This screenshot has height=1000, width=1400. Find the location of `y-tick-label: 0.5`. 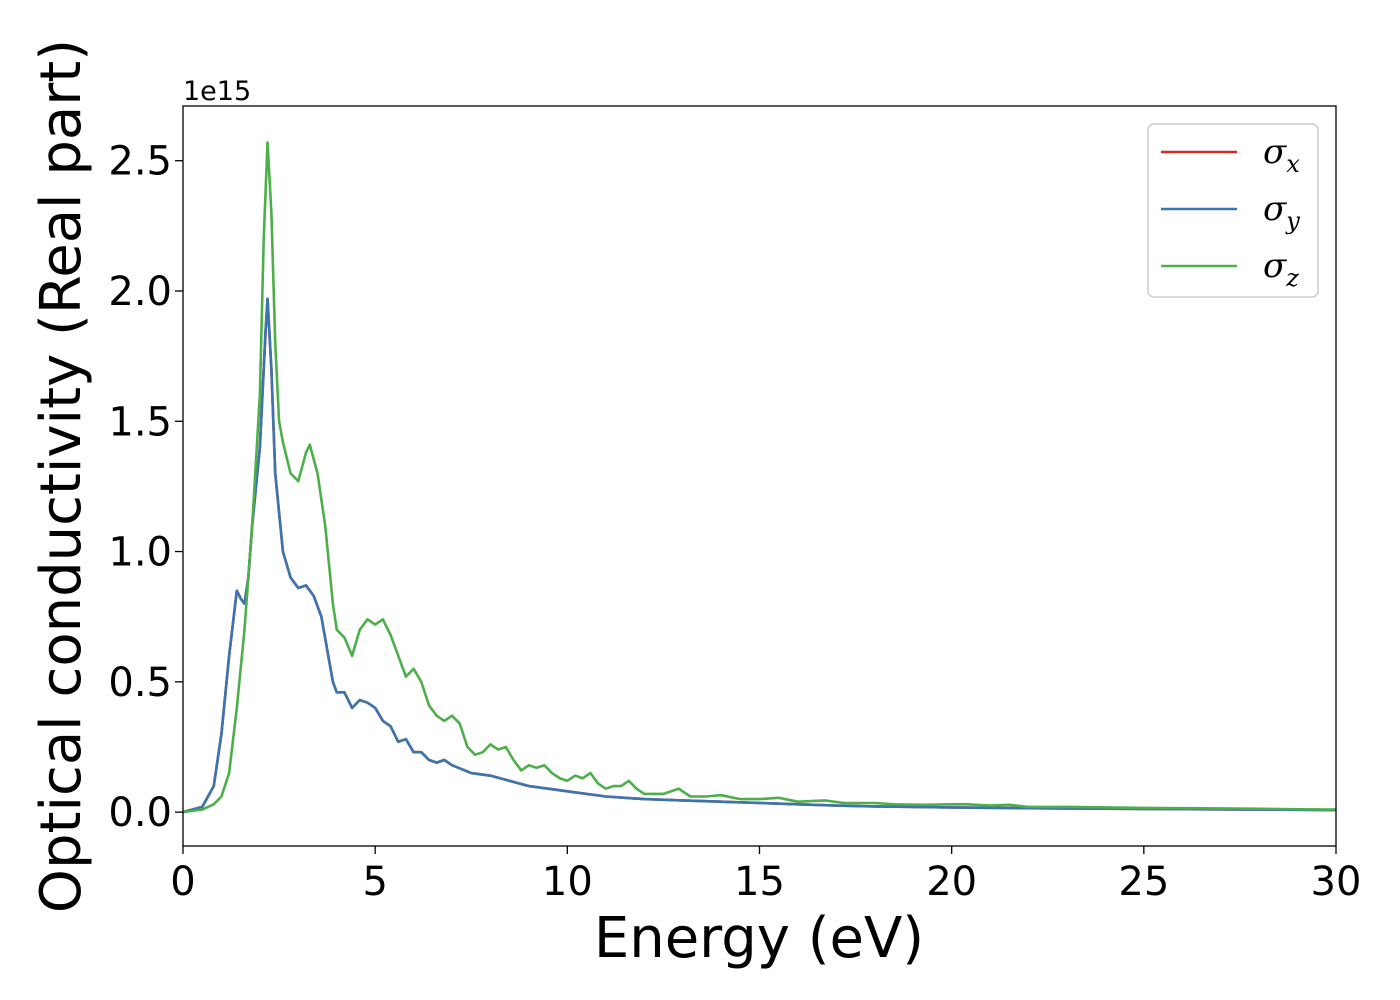

y-tick-label: 0.5 is located at coordinates (140, 683).